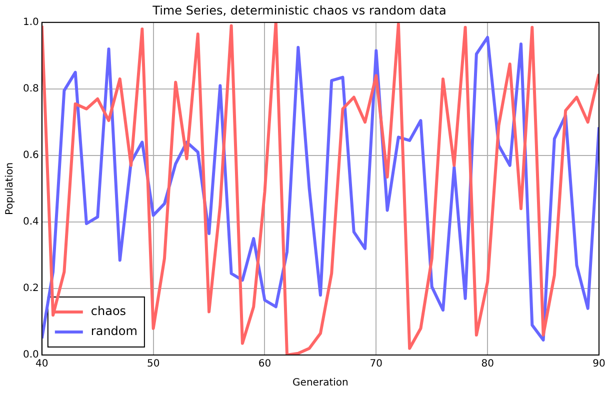  Describe the element at coordinates (10, 188) in the screenshot. I see `y-axis-title: Population` at that location.